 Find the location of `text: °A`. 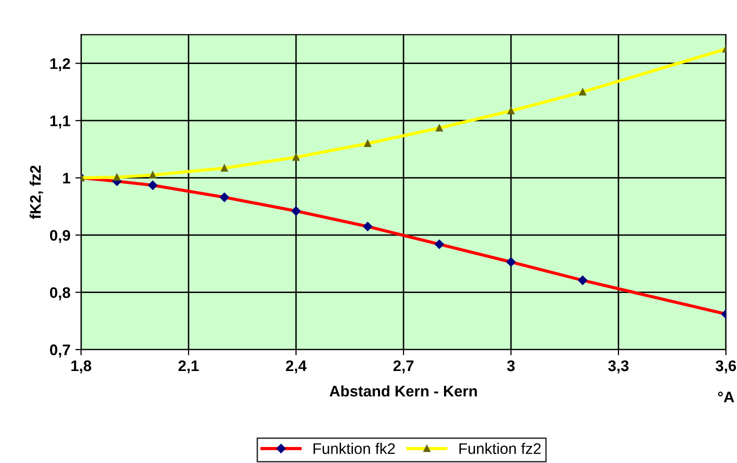

text: °A is located at coordinates (726, 397).